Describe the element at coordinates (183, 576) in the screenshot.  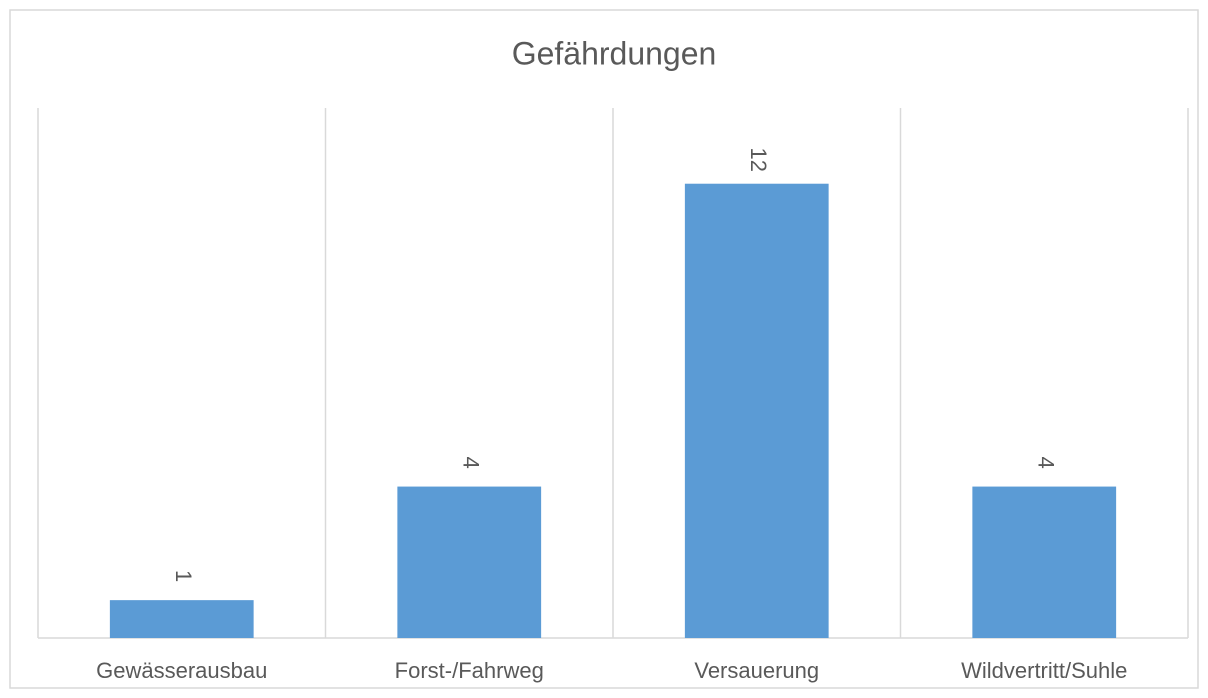
I see `data-label: 1` at that location.